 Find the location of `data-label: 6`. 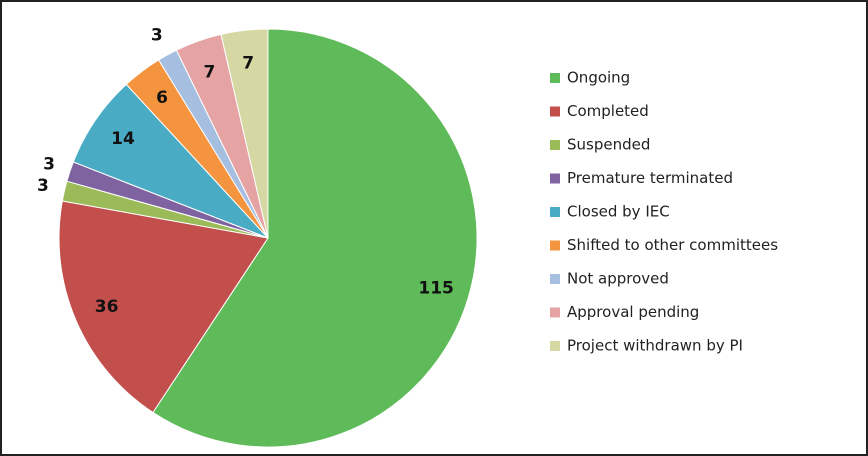

data-label: 6 is located at coordinates (162, 98).